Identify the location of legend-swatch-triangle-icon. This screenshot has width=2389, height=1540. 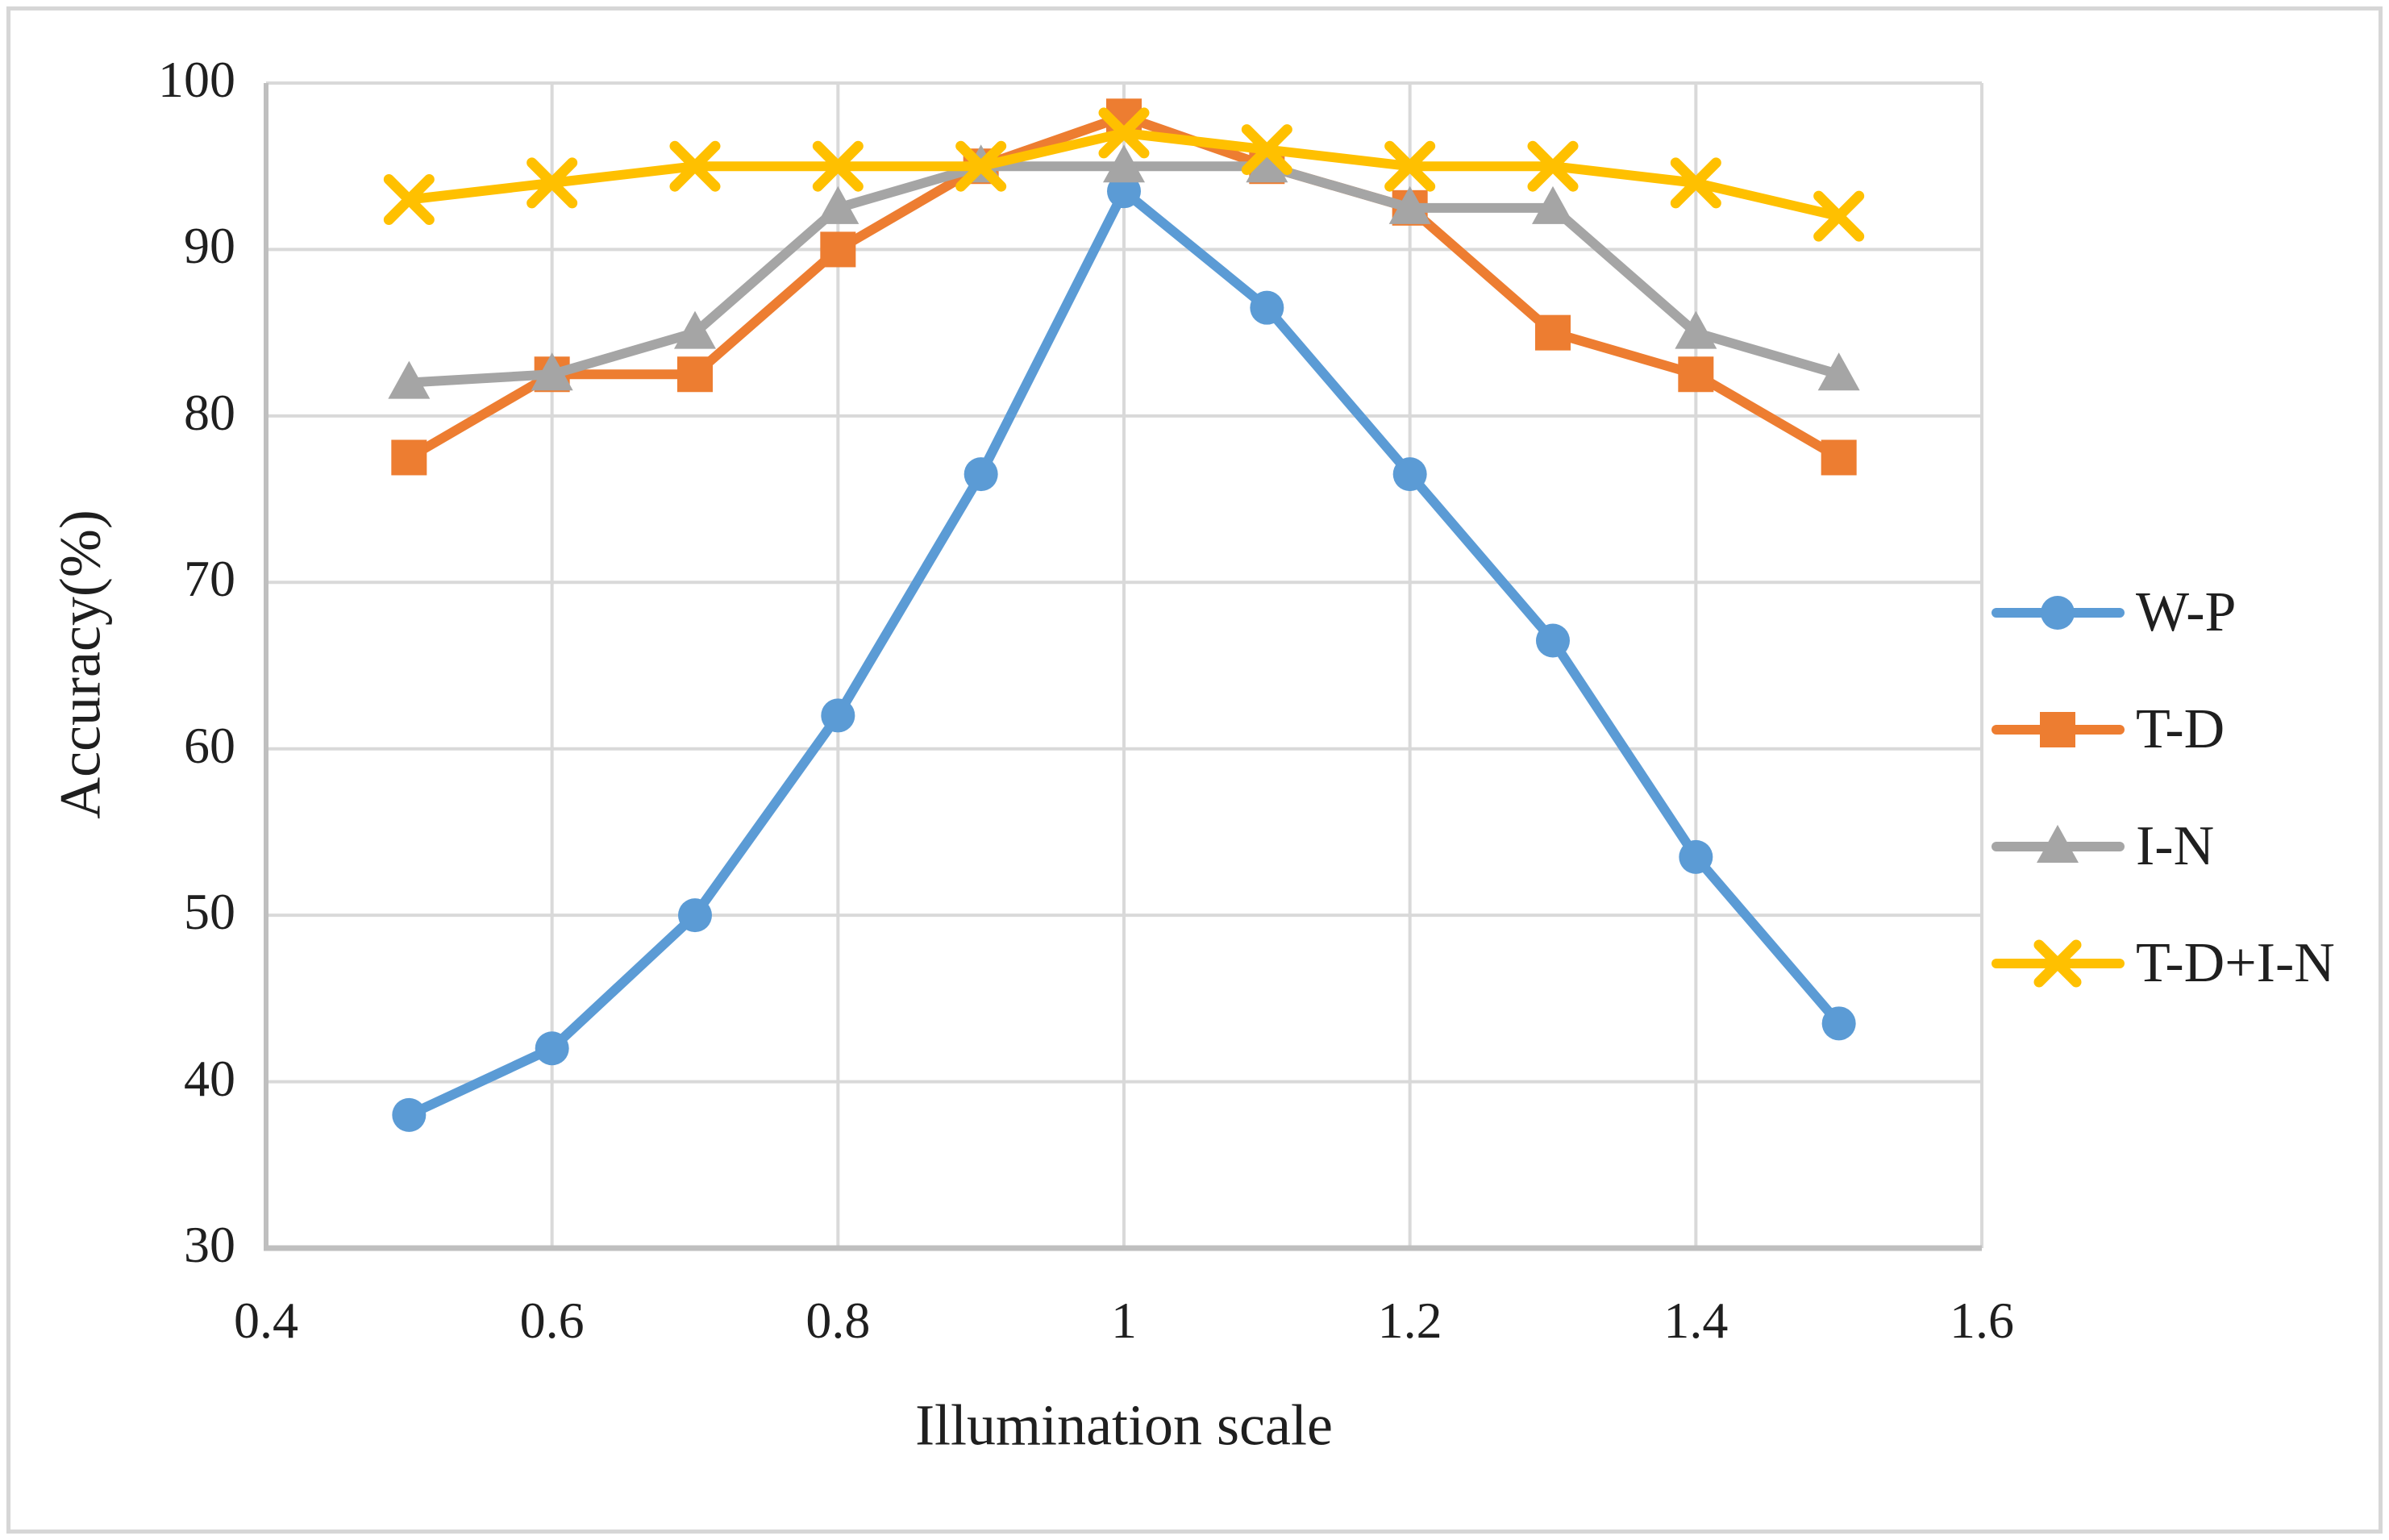
(2058, 844).